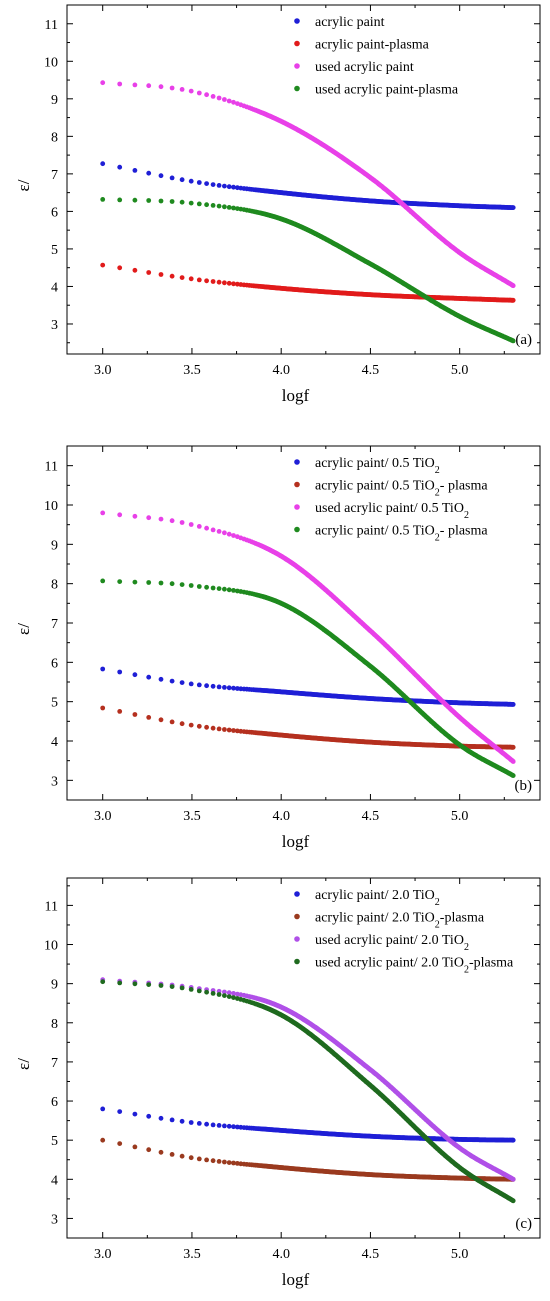 This screenshot has height=1301, width=550. I want to click on legend-label: used acrylic paint-plasma, so click(387, 90).